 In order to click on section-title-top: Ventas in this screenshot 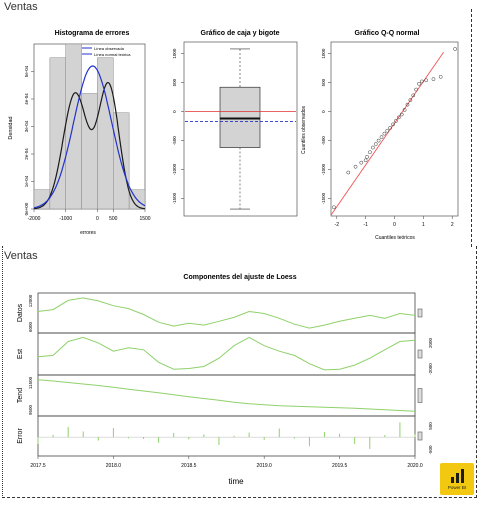, I will do `click(21, 7)`.